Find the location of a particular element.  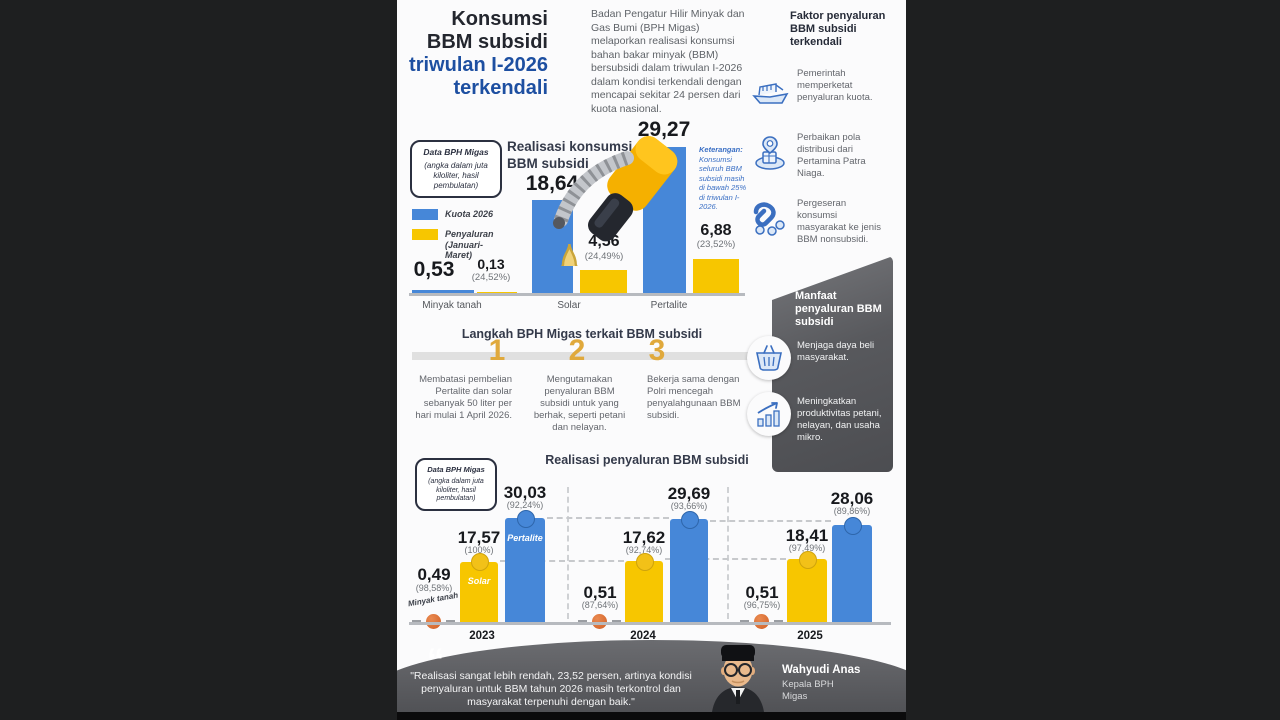

legend-kuota-label: Kuota 2026 is located at coordinates (469, 214).